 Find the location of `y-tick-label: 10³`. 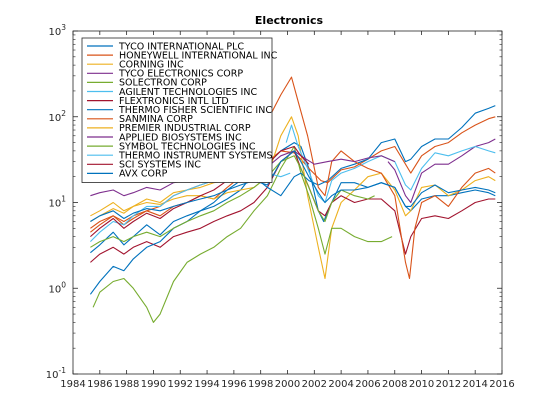

y-tick-label: 10³ is located at coordinates (57, 30).